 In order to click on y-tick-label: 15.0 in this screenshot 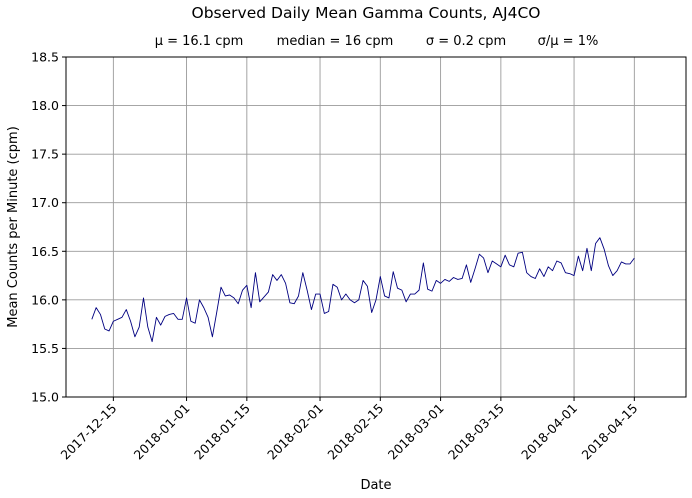, I will do `click(45, 397)`.